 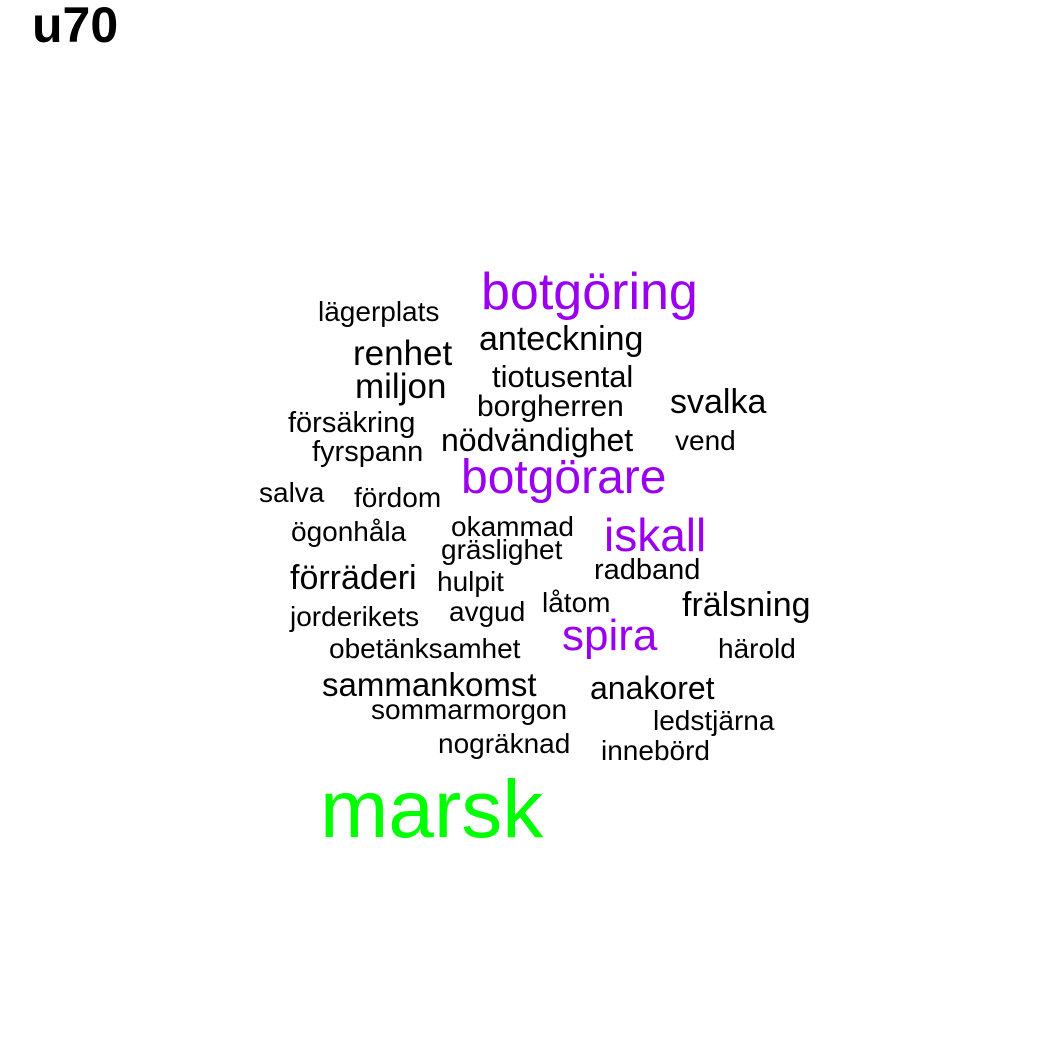 What do you see at coordinates (537, 440) in the screenshot?
I see `word: nödvändighet` at bounding box center [537, 440].